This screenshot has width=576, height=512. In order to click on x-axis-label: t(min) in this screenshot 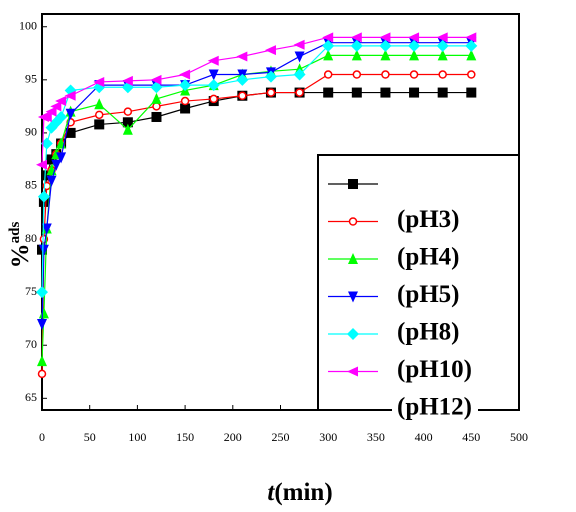, I will do `click(299, 492)`.